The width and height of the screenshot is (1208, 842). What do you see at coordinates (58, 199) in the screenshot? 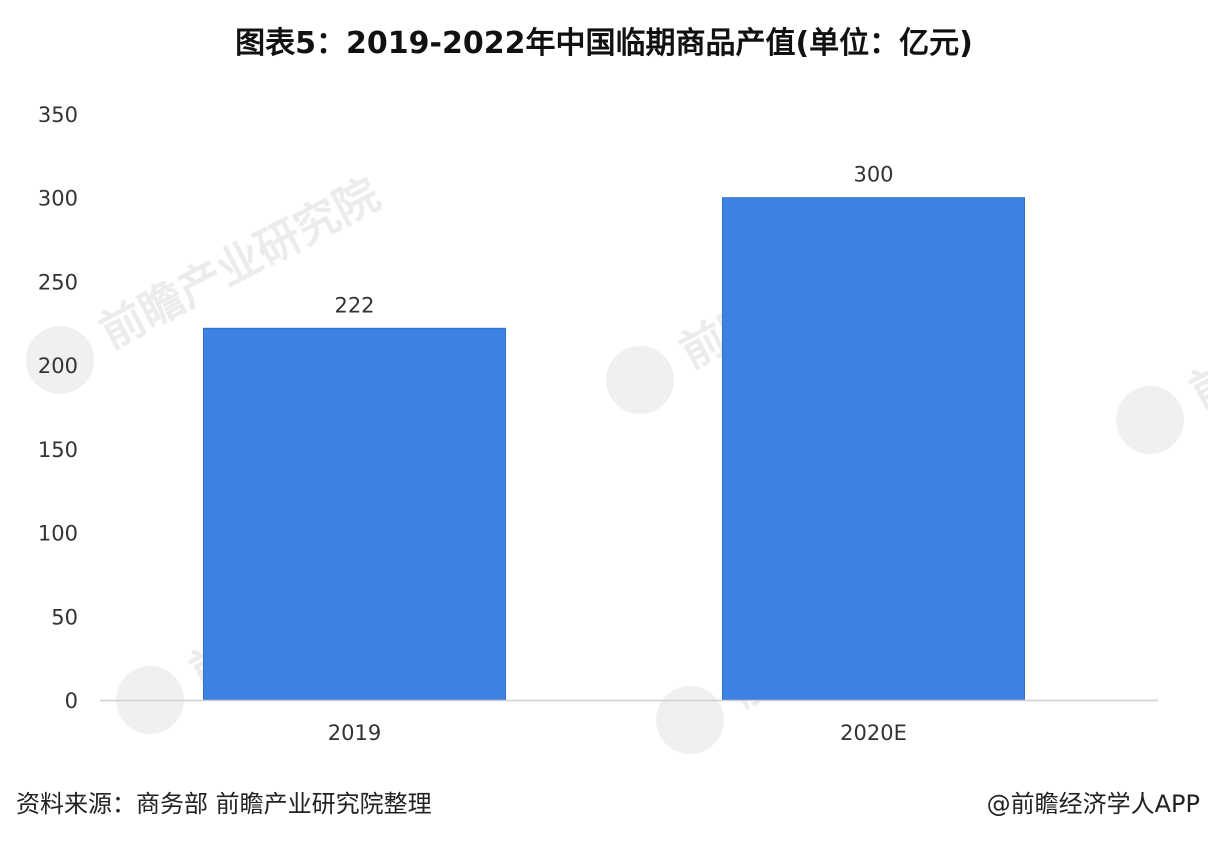
I see `y-tick-label: 300` at bounding box center [58, 199].